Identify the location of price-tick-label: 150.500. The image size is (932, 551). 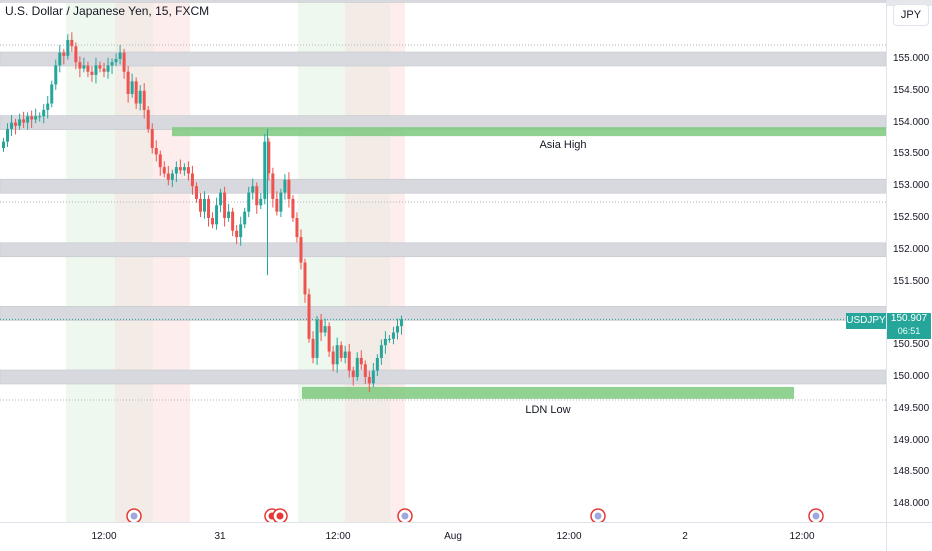
(911, 345).